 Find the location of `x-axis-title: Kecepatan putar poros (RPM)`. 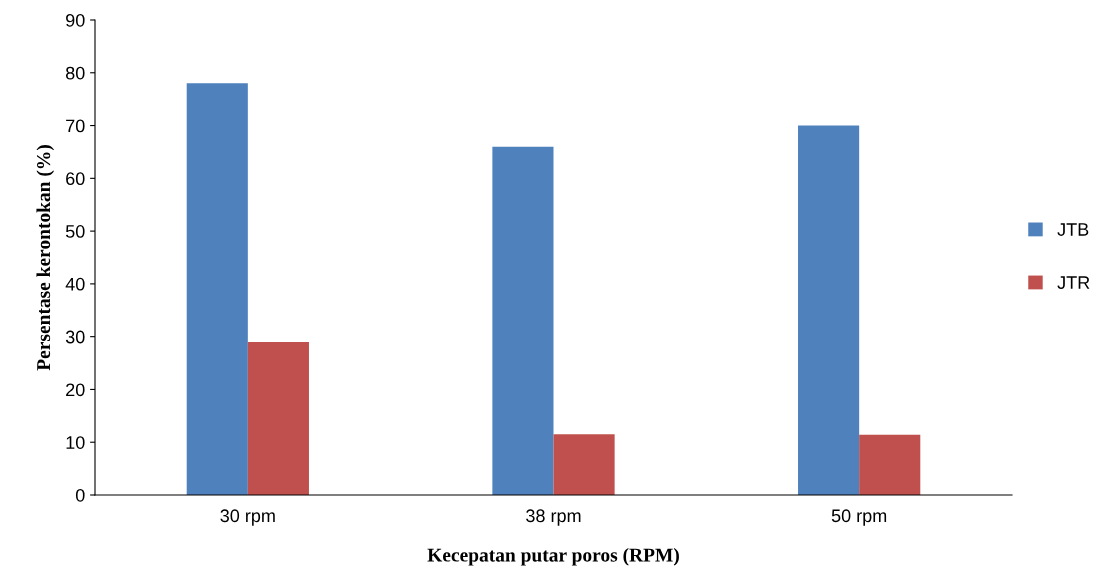

x-axis-title: Kecepatan putar poros (RPM) is located at coordinates (553, 556).